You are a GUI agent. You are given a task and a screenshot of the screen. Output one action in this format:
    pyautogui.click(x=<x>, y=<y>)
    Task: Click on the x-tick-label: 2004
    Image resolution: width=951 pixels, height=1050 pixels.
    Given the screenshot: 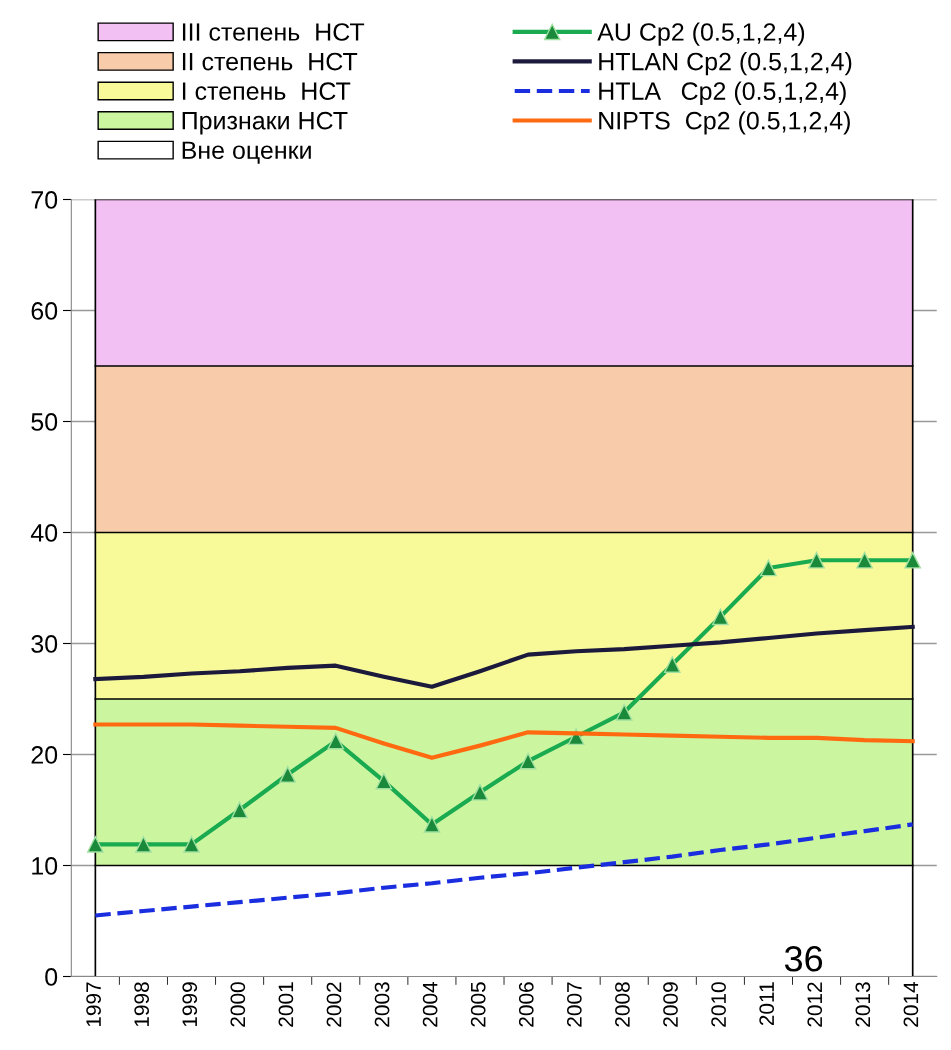 What is the action you would take?
    pyautogui.click(x=430, y=1004)
    